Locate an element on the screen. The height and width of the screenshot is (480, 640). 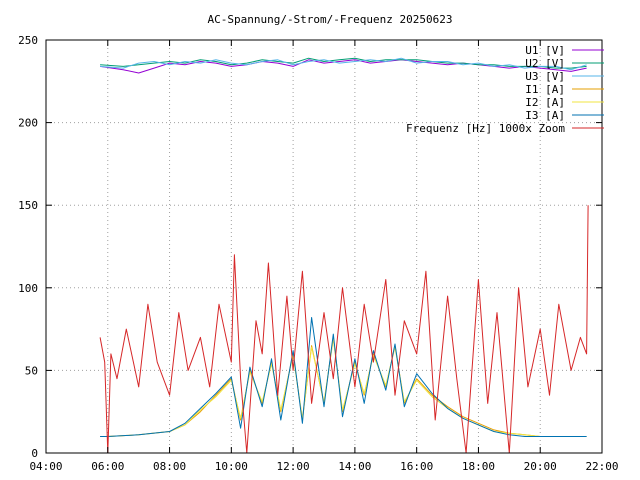
x-tick-label: 14:00 is located at coordinates (354, 466).